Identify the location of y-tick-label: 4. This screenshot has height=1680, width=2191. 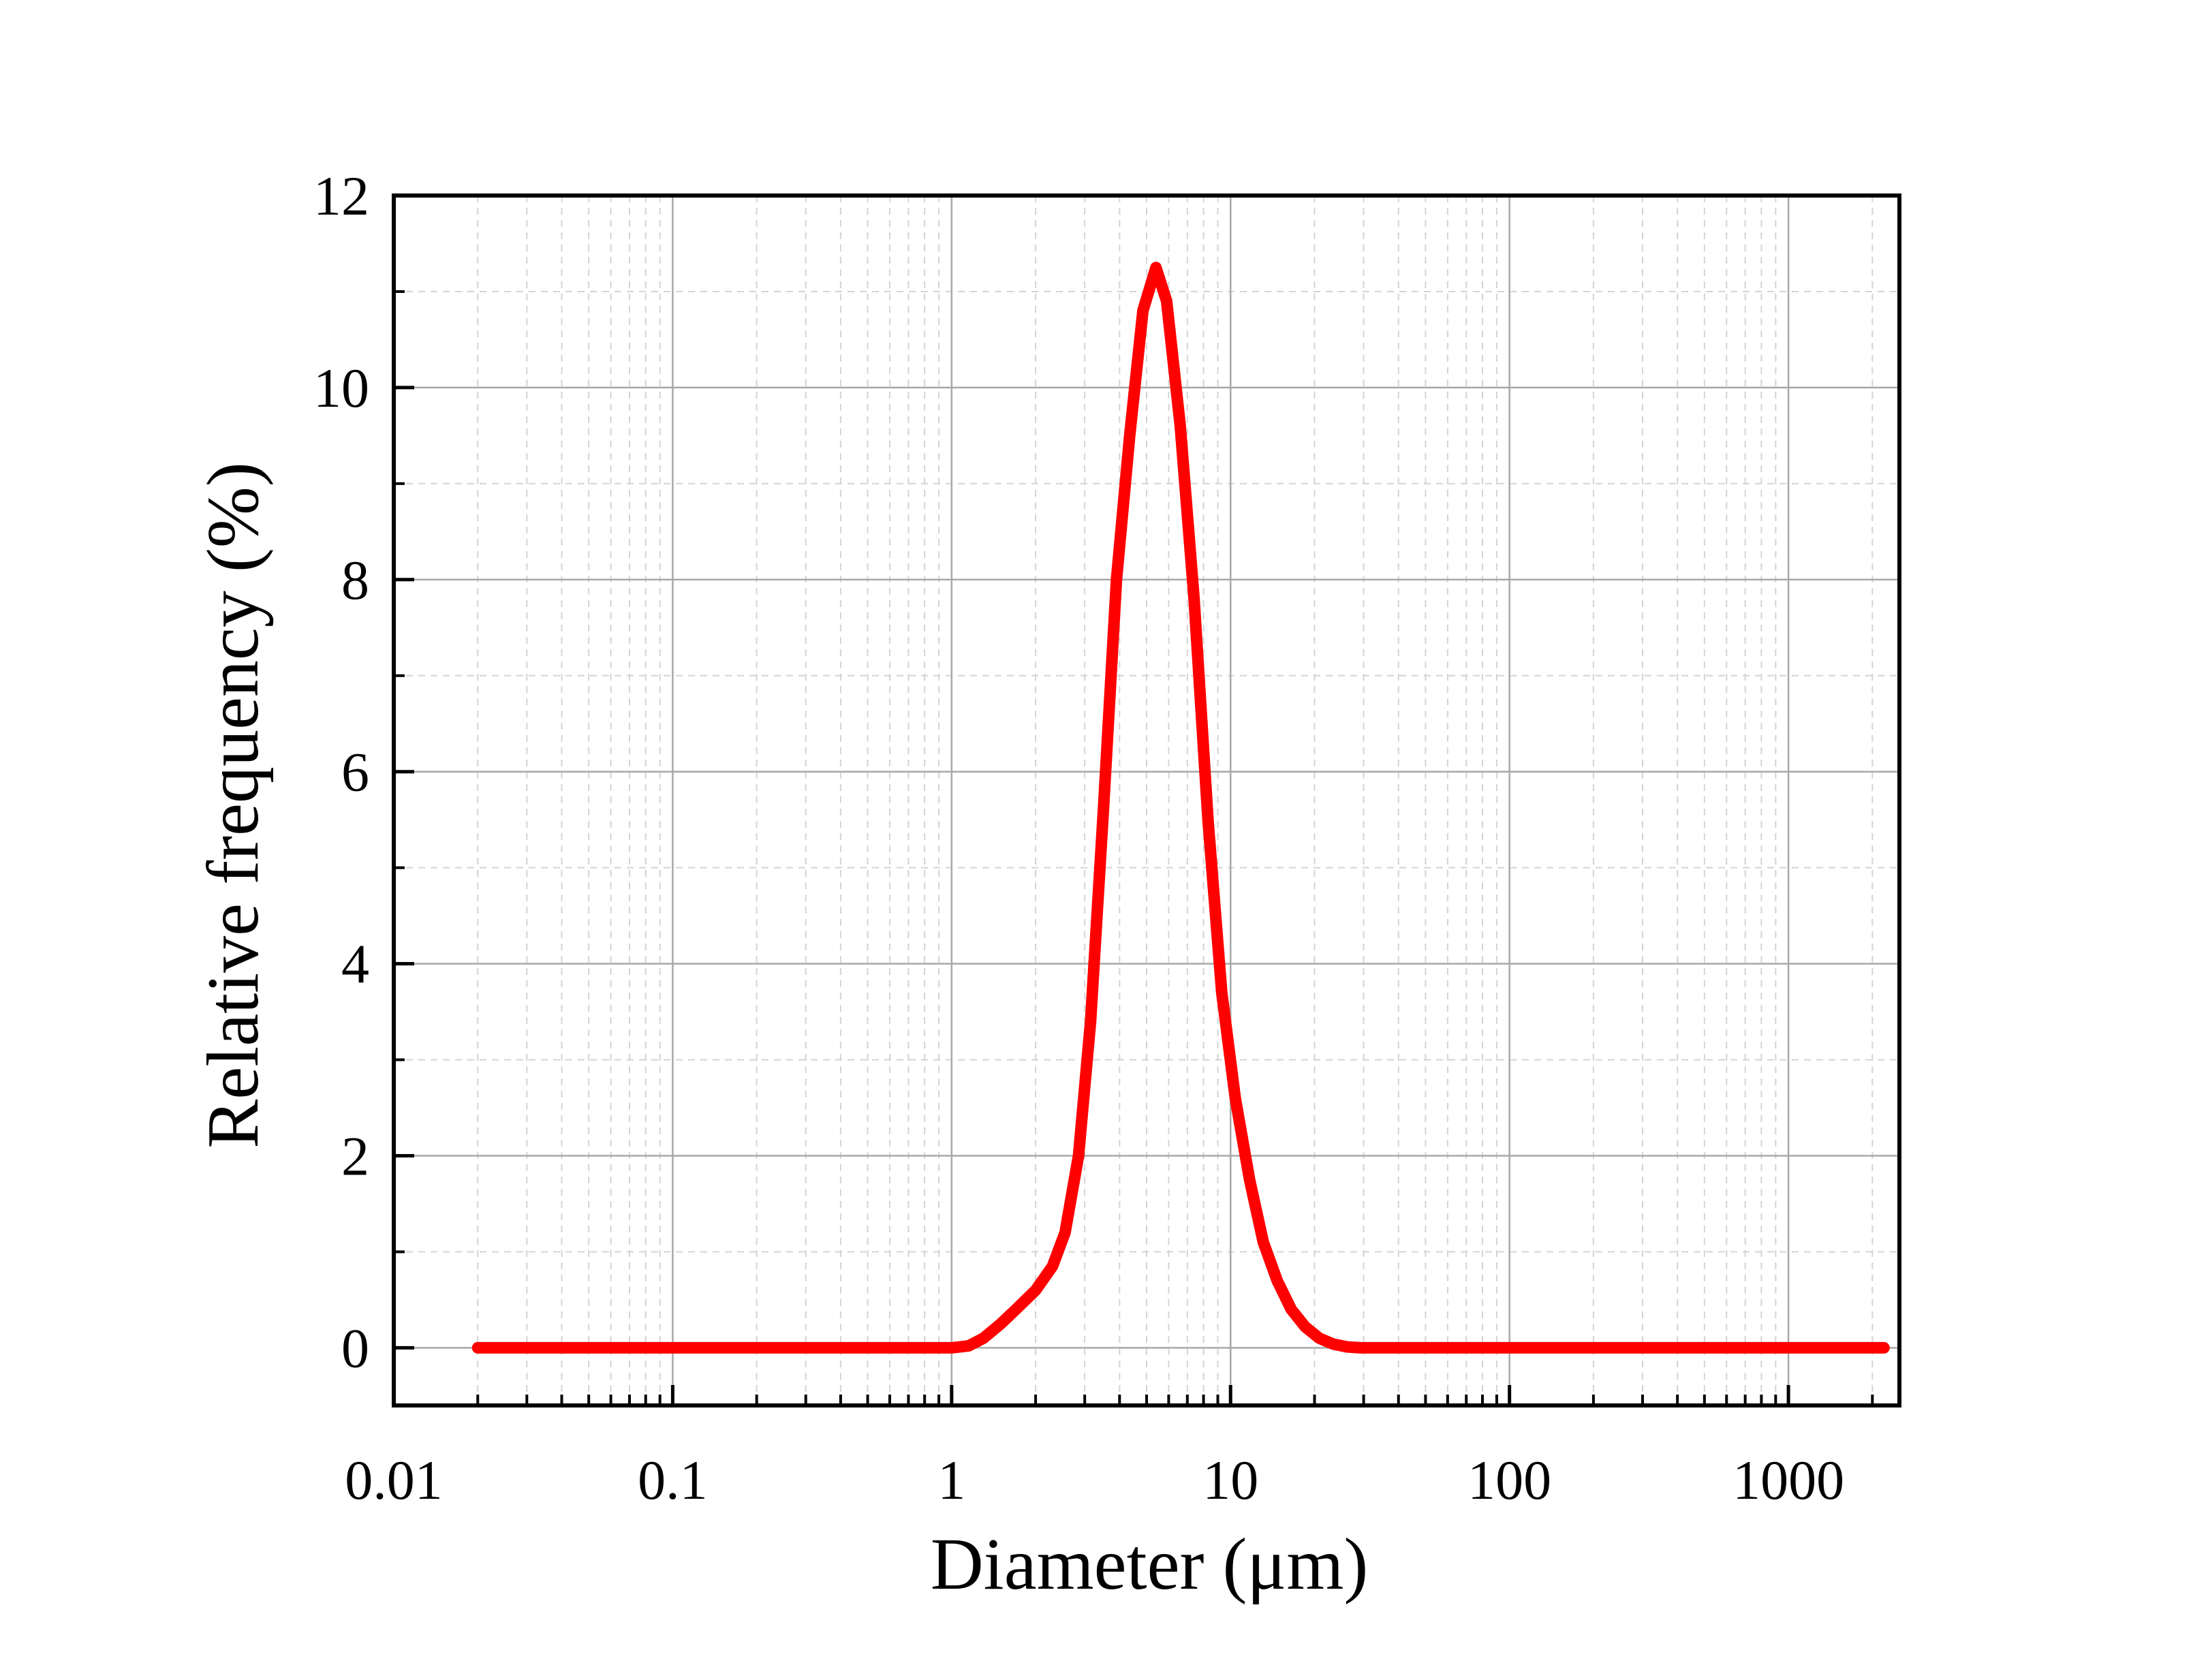
(355, 964).